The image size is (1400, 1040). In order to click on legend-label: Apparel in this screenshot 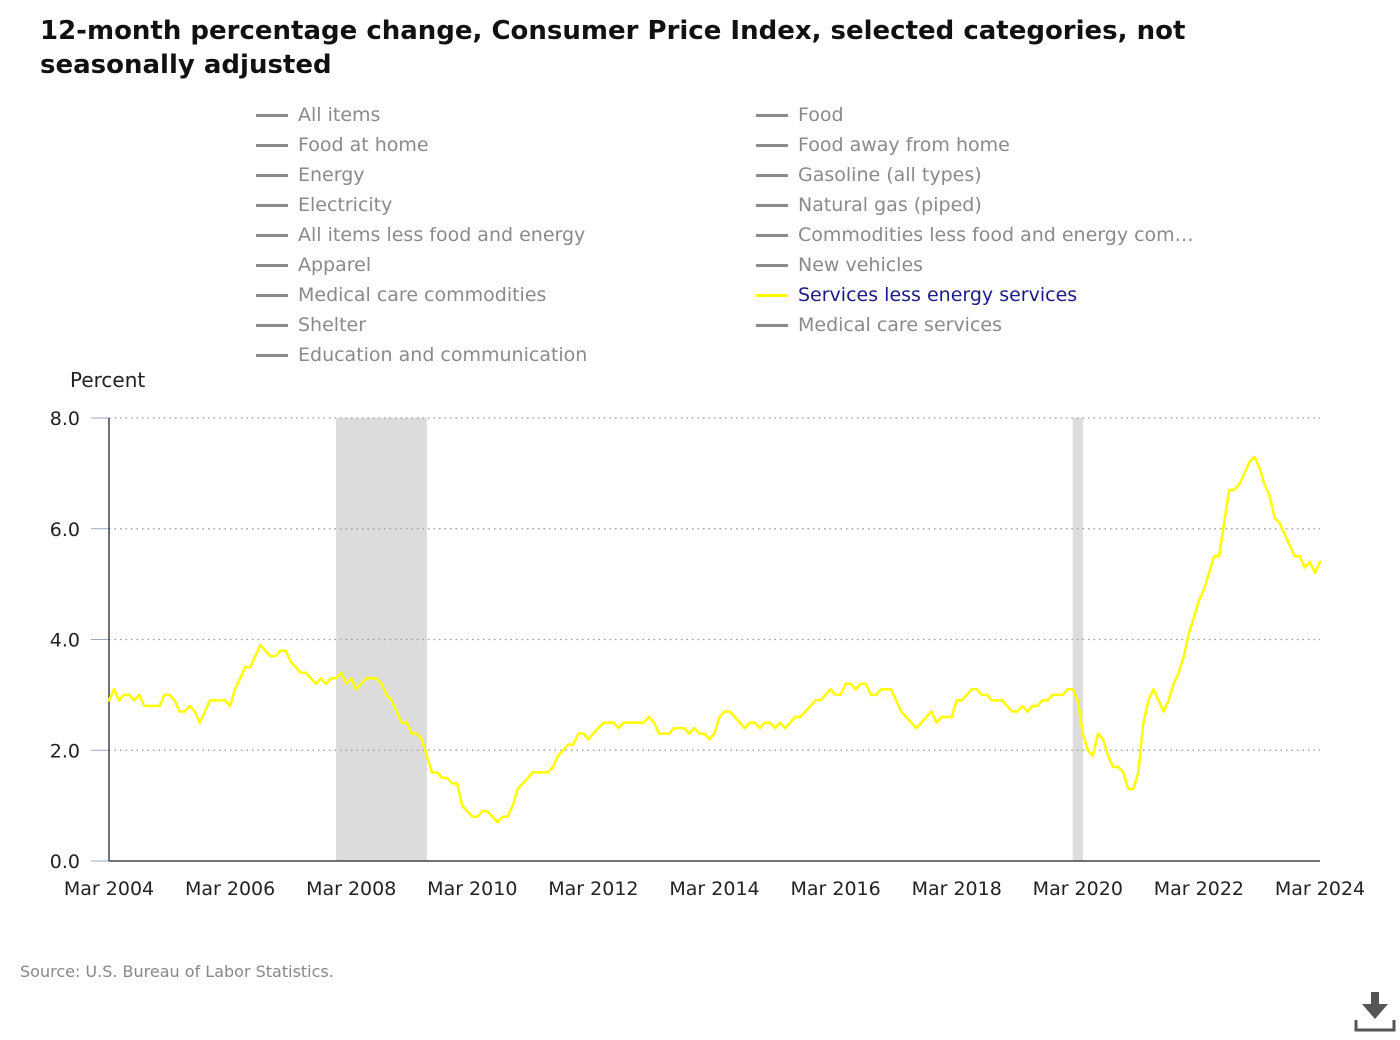, I will do `click(335, 265)`.